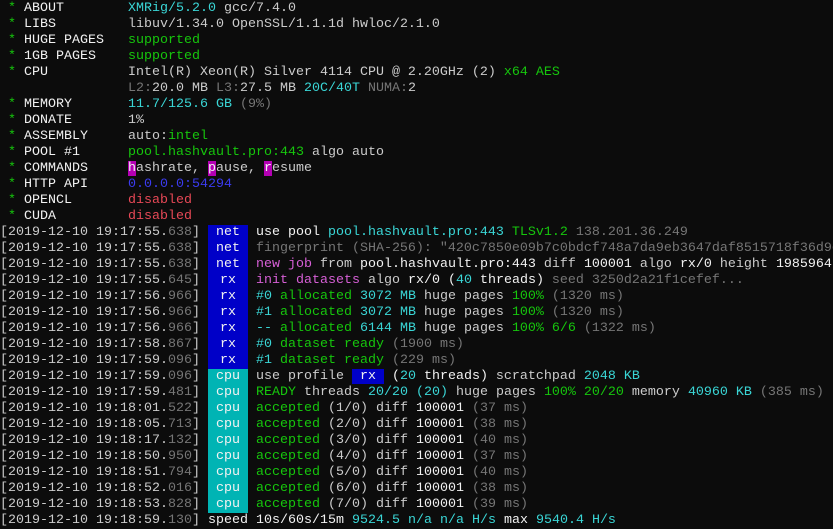  I want to click on log-timestamp-ms: 481, so click(179, 392).